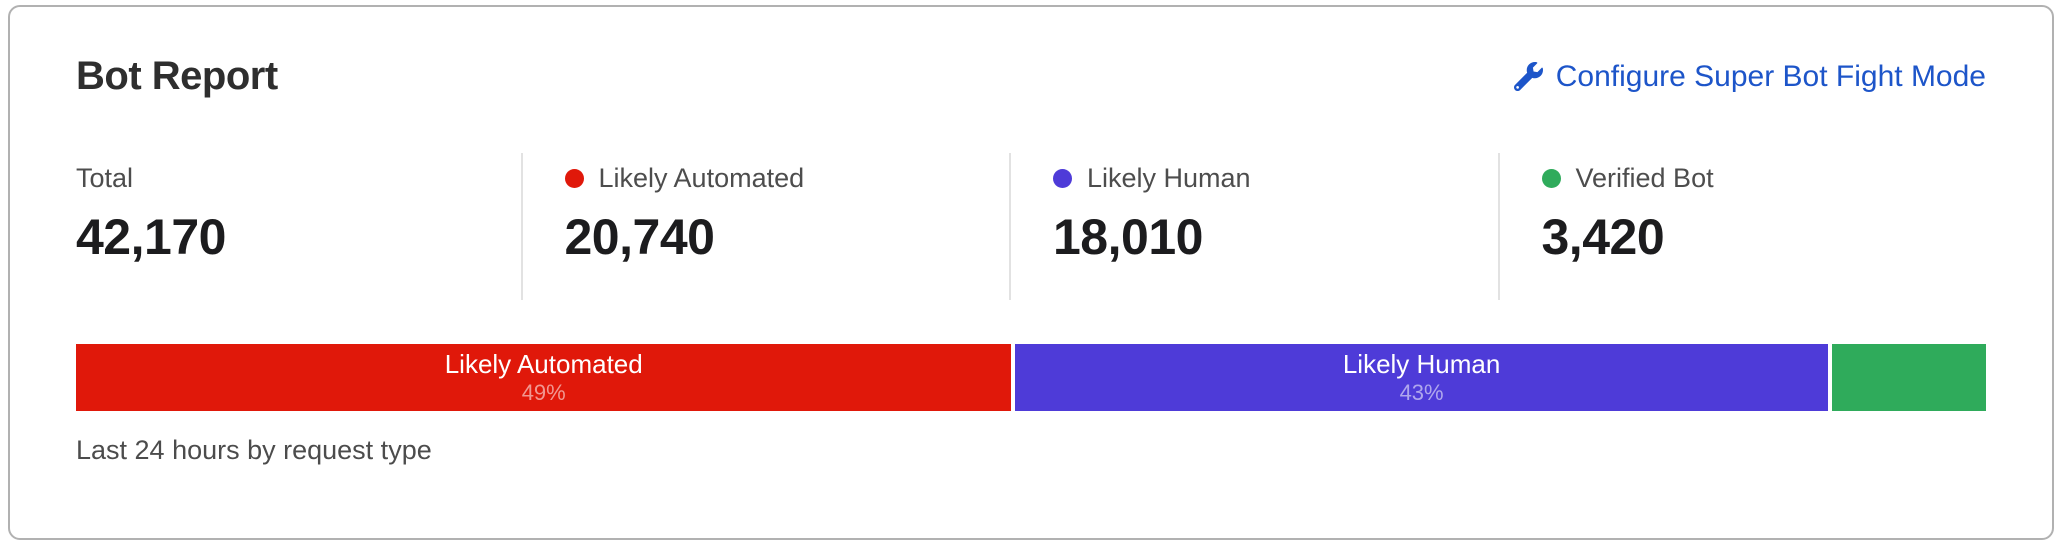 The height and width of the screenshot is (550, 2062). Describe the element at coordinates (1908, 377) in the screenshot. I see `bar-segment-verified-bot: Verified Bot` at that location.